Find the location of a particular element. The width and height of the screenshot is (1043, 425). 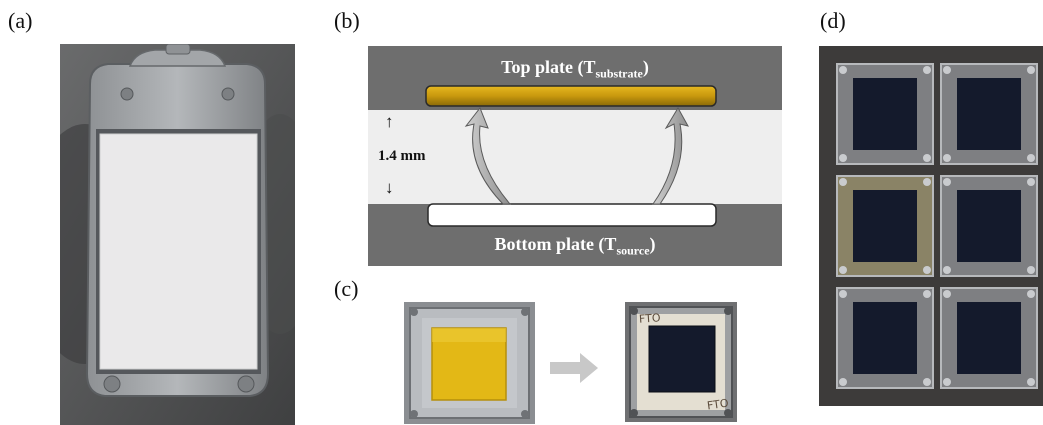

panel-label-b: (b) is located at coordinates (347, 20).